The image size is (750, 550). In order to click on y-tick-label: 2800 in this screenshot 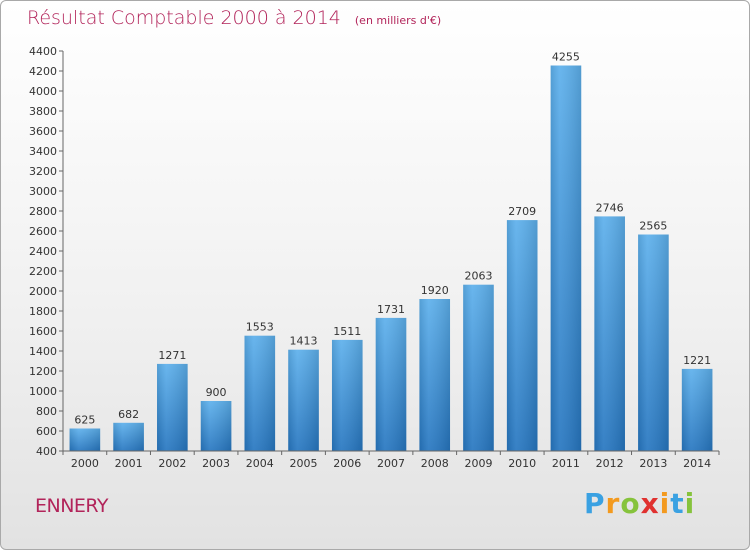, I will do `click(43, 211)`.